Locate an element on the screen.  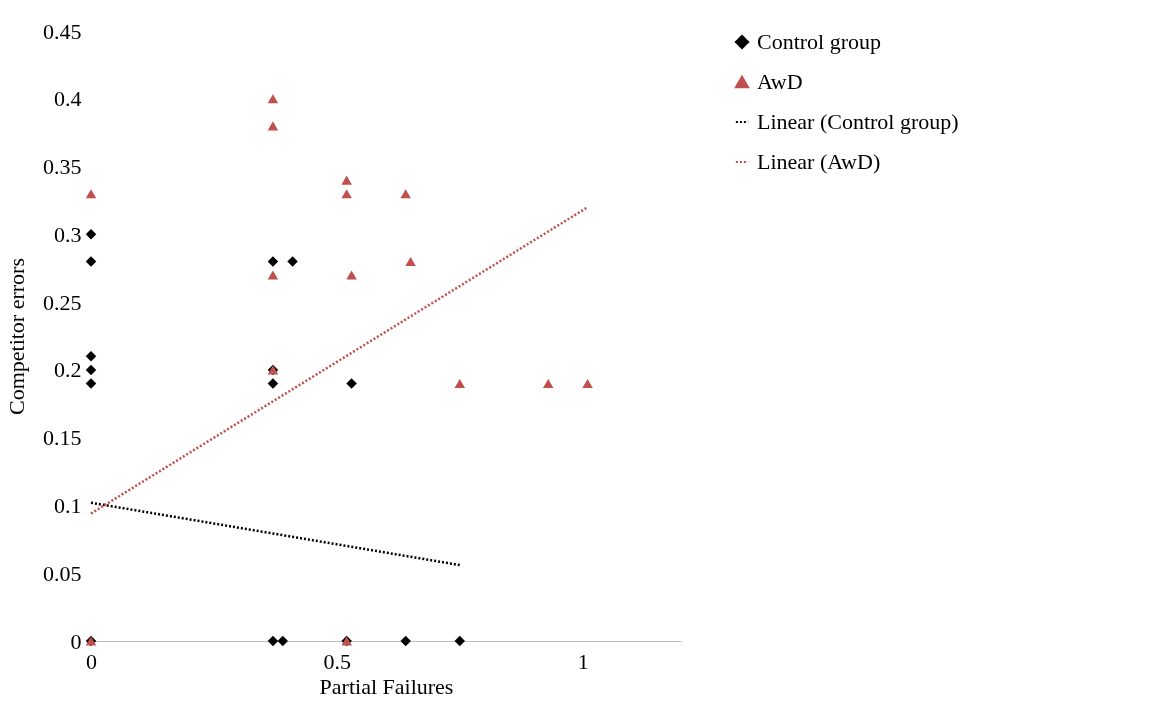
x-tick-label: 0.5 is located at coordinates (337, 661).